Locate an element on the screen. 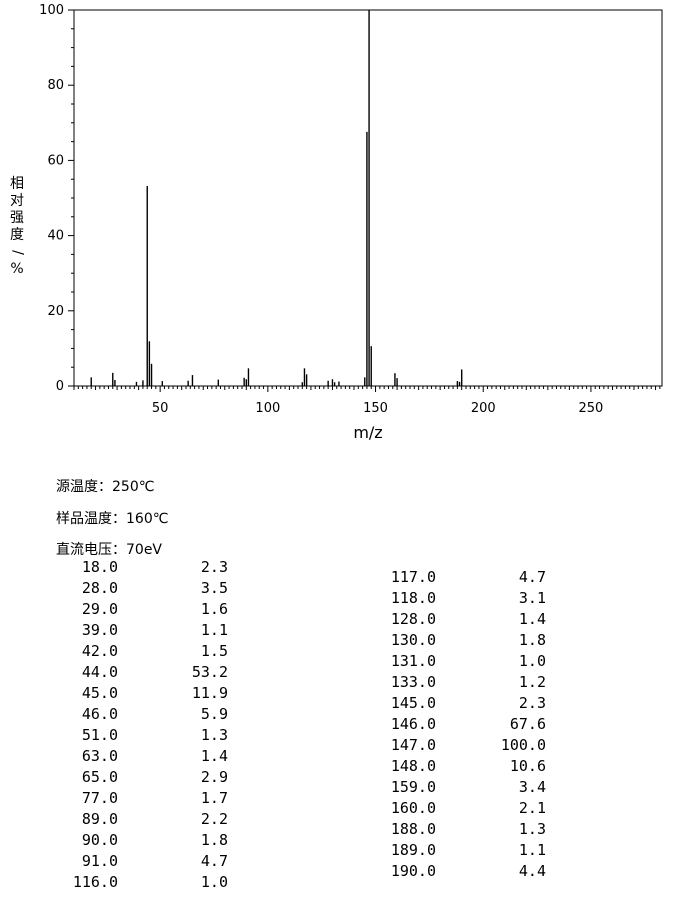 This screenshot has height=907, width=680. peak-abundance: 67.6 is located at coordinates (527, 724).